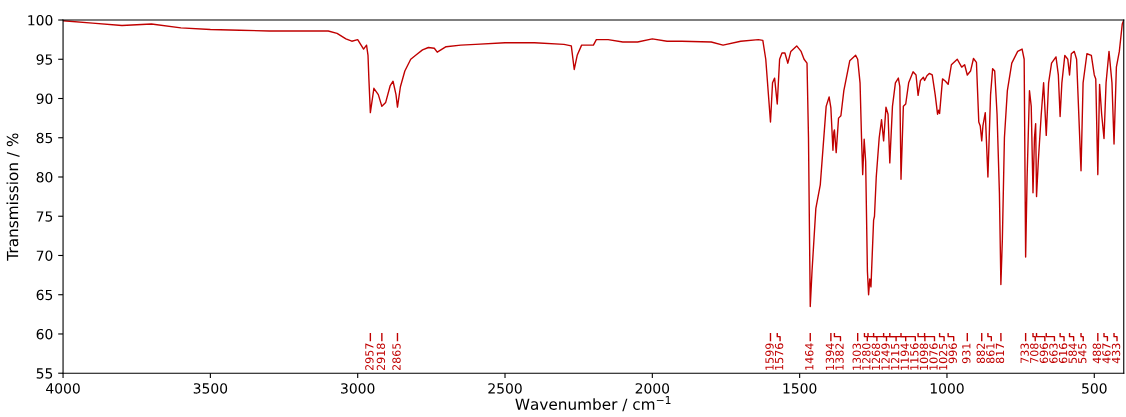 This screenshot has height=417, width=1126. Describe the element at coordinates (44, 255) in the screenshot. I see `y-tick-label: 70` at that location.